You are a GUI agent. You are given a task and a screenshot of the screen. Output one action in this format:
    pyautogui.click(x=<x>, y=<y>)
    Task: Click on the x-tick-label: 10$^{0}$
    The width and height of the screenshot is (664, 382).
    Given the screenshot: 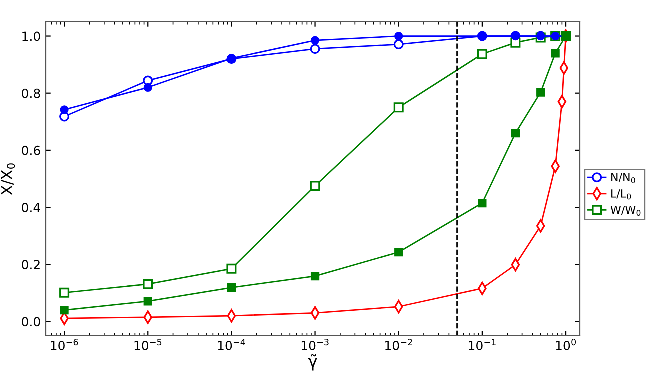 What is the action you would take?
    pyautogui.click(x=566, y=344)
    